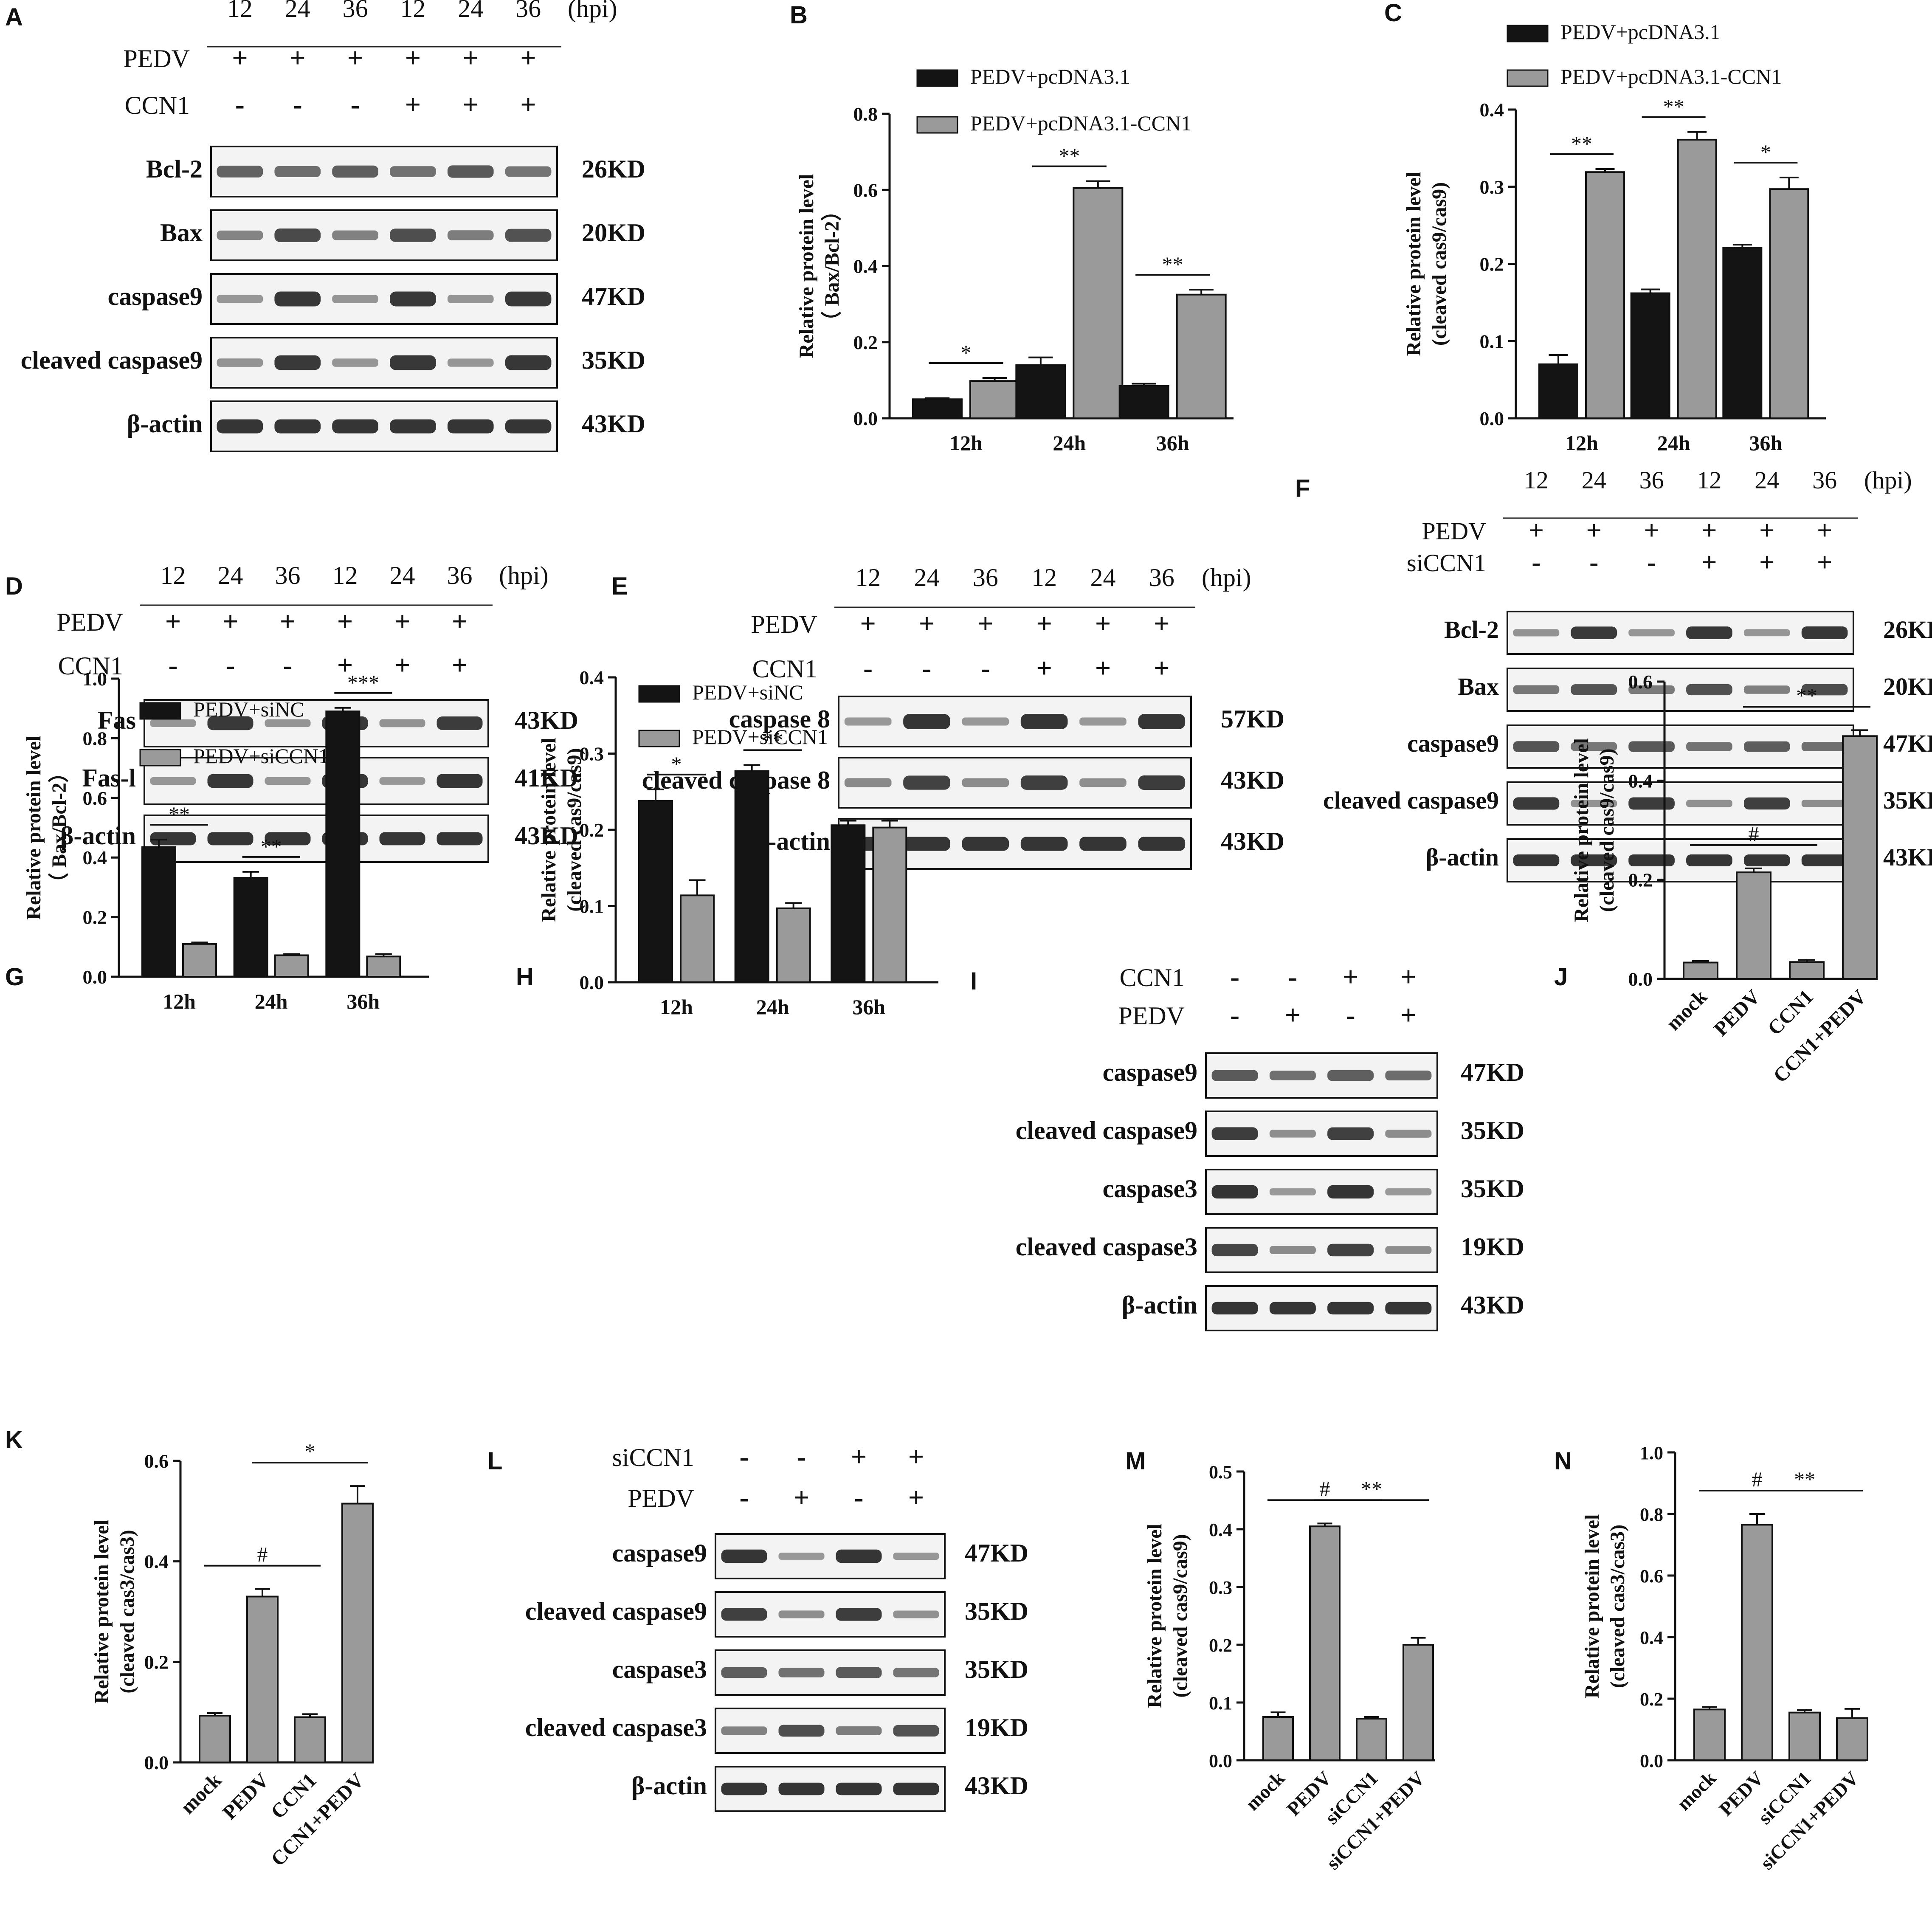 This screenshot has height=1914, width=1932. What do you see at coordinates (653, 1457) in the screenshot?
I see `condition-label: siCCN1` at bounding box center [653, 1457].